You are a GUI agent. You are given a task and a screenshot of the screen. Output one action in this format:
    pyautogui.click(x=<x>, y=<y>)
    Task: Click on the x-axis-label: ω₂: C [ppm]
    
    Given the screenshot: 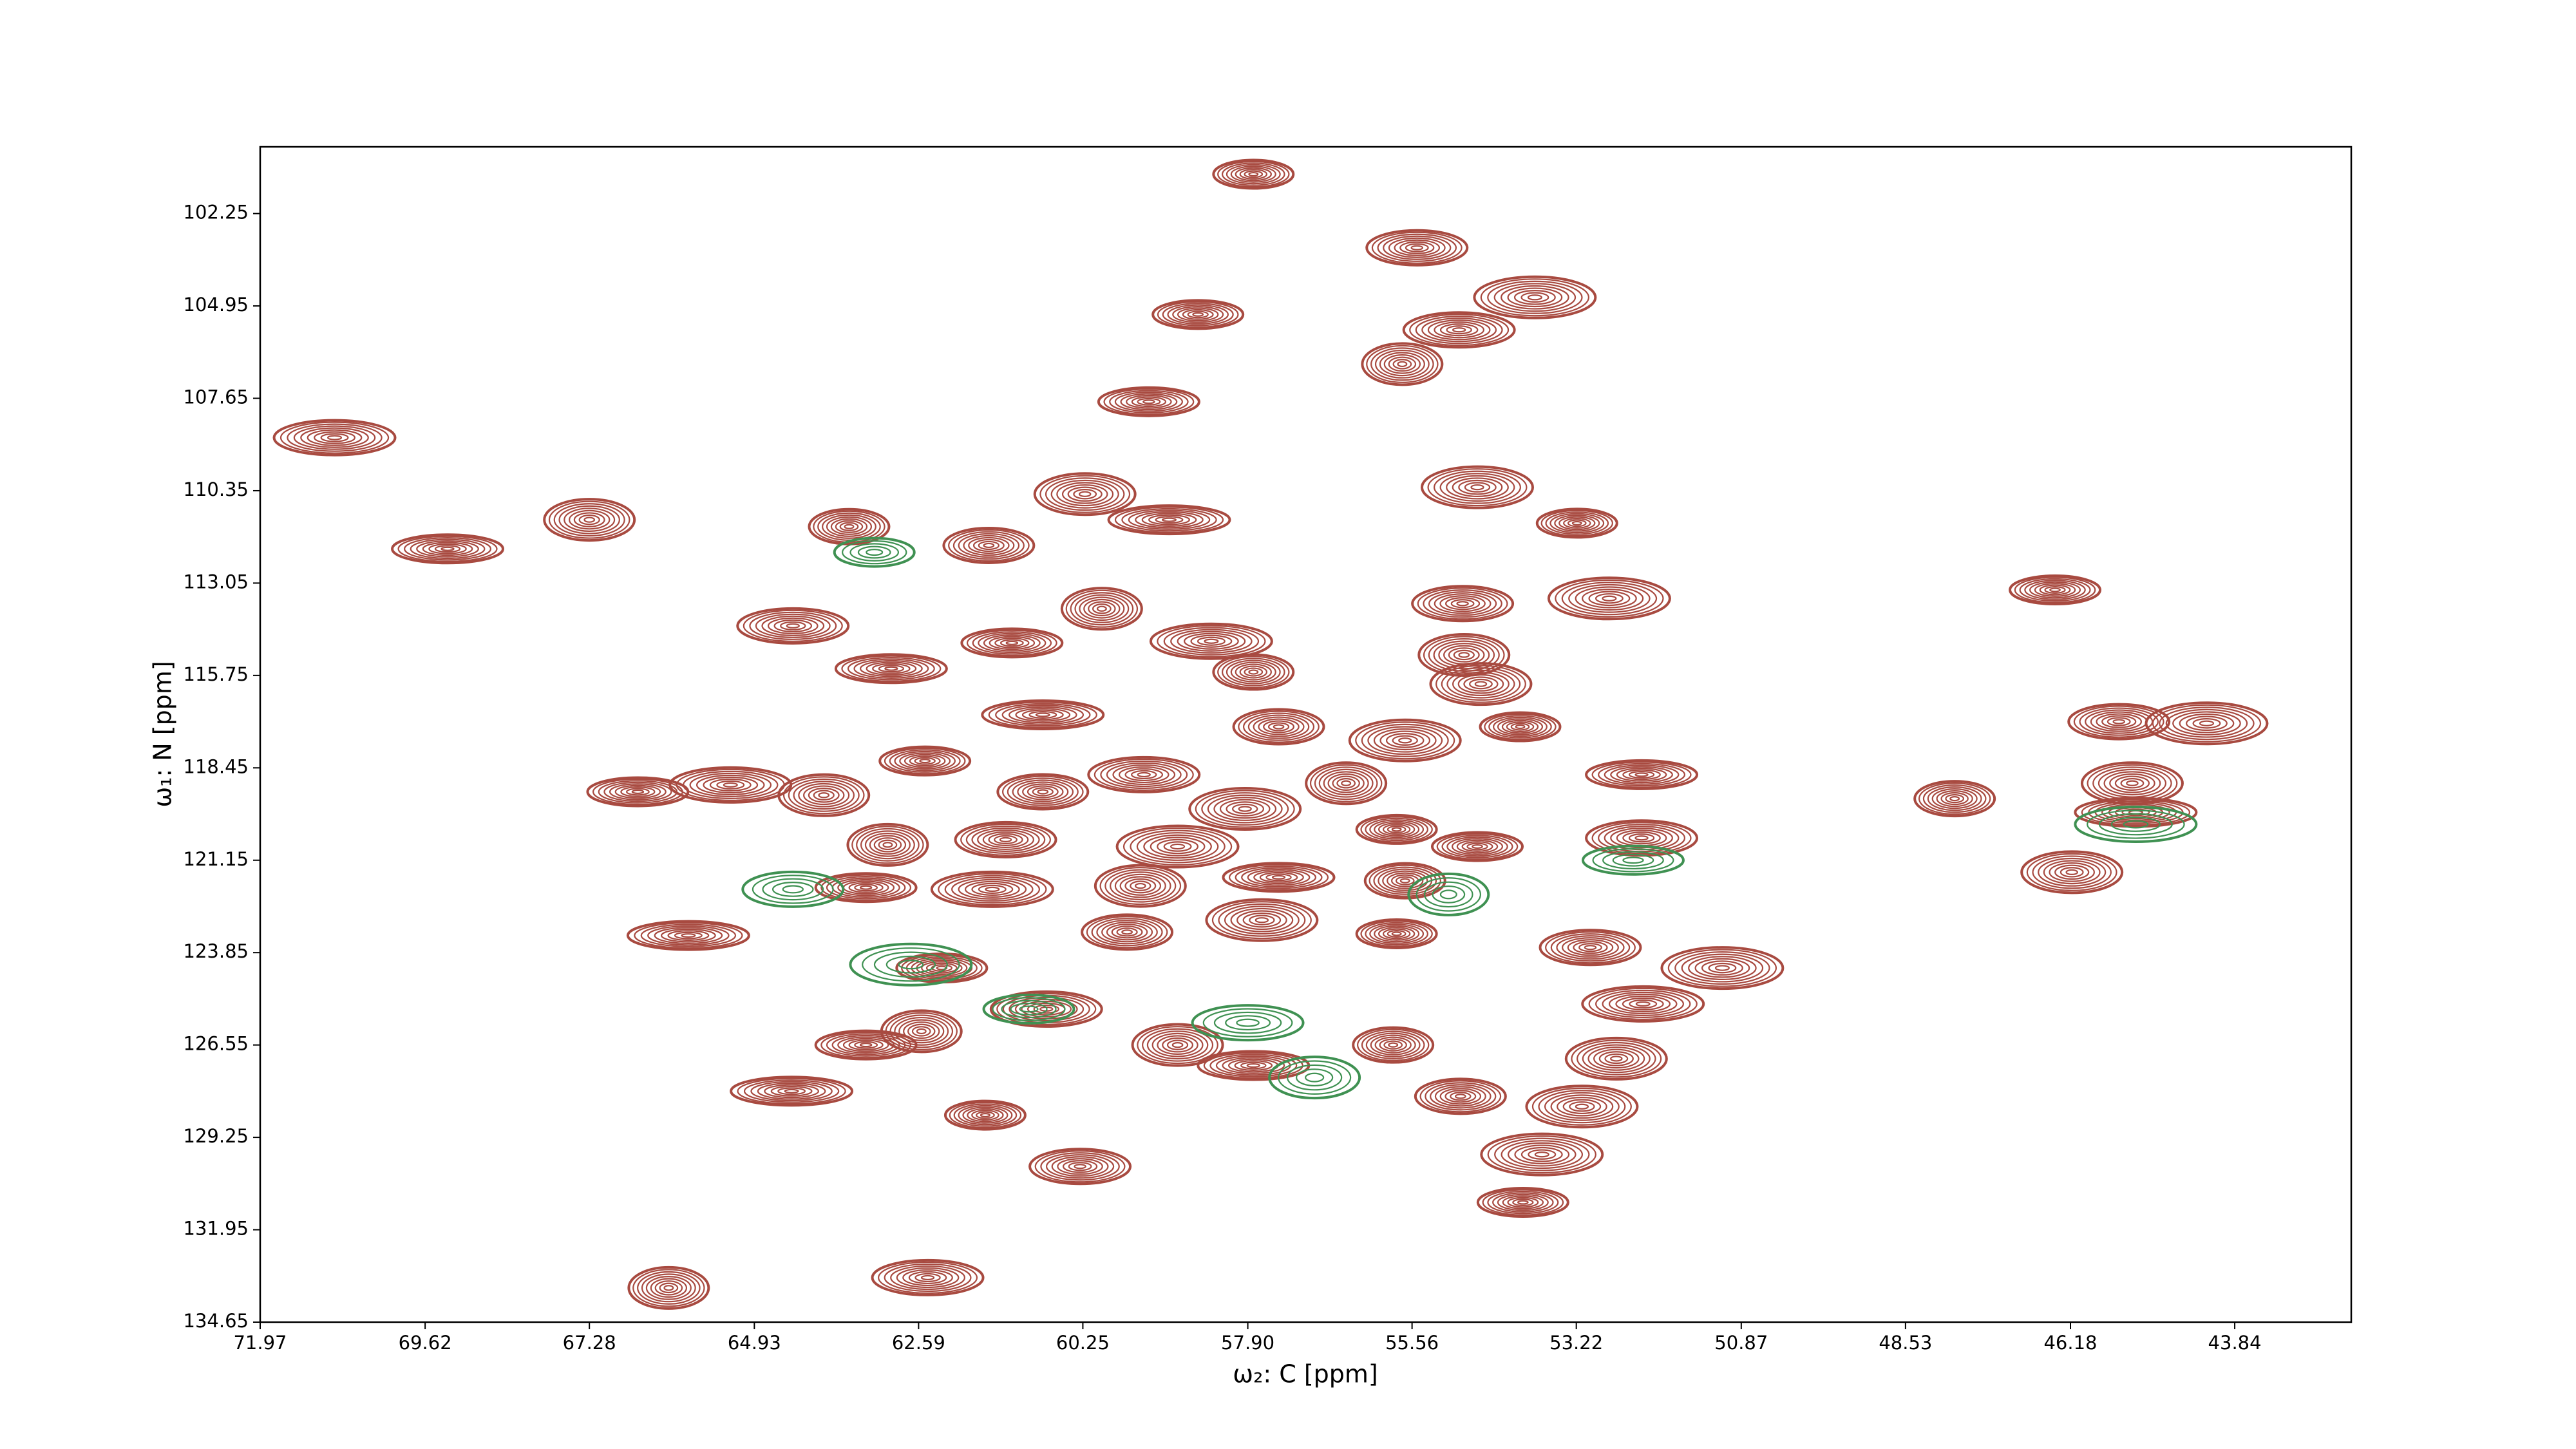 What is the action you would take?
    pyautogui.click(x=1305, y=1374)
    